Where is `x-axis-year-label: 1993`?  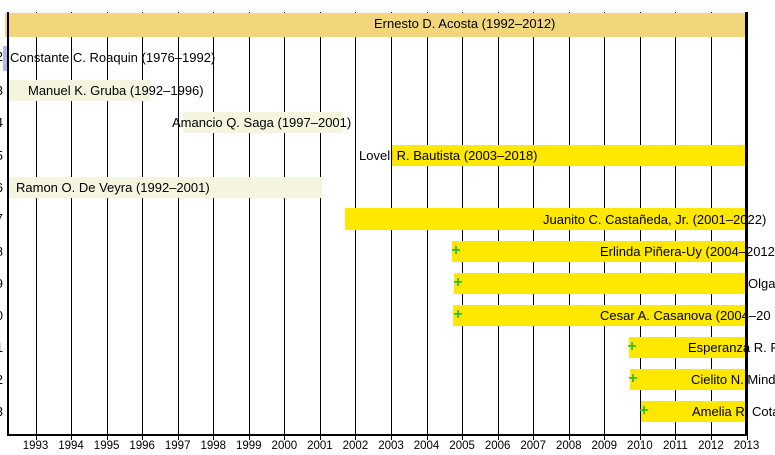 x-axis-year-label: 1993 is located at coordinates (35, 446).